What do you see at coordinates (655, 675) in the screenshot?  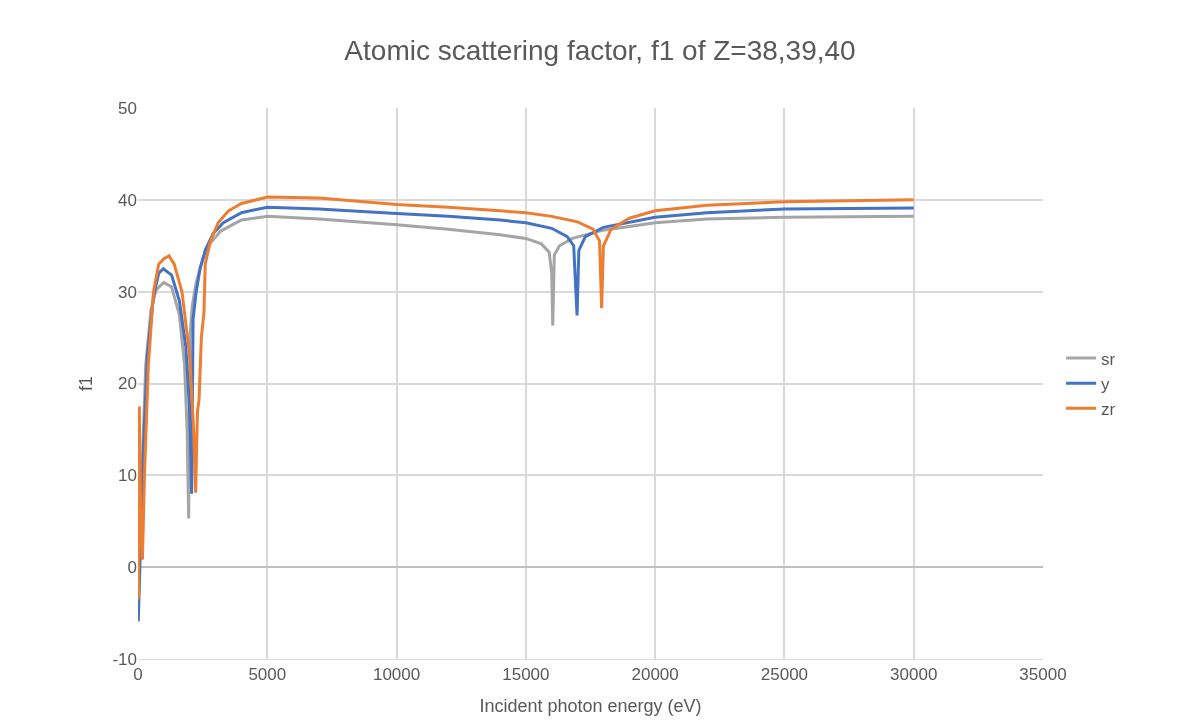 I see `x-tick-label: 20000` at bounding box center [655, 675].